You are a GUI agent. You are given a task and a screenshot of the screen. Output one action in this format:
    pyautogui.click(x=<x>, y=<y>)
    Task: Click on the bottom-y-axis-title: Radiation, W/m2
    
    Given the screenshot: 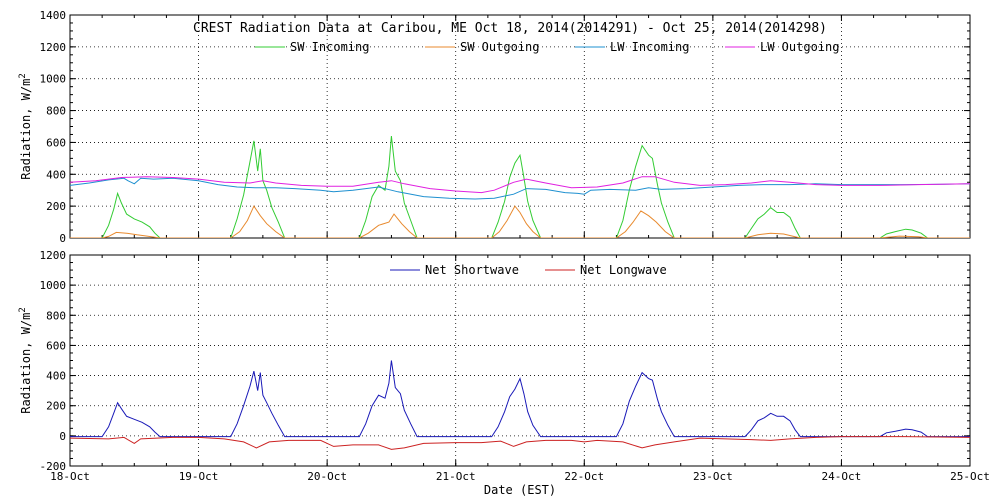 What is the action you would take?
    pyautogui.click(x=25, y=360)
    